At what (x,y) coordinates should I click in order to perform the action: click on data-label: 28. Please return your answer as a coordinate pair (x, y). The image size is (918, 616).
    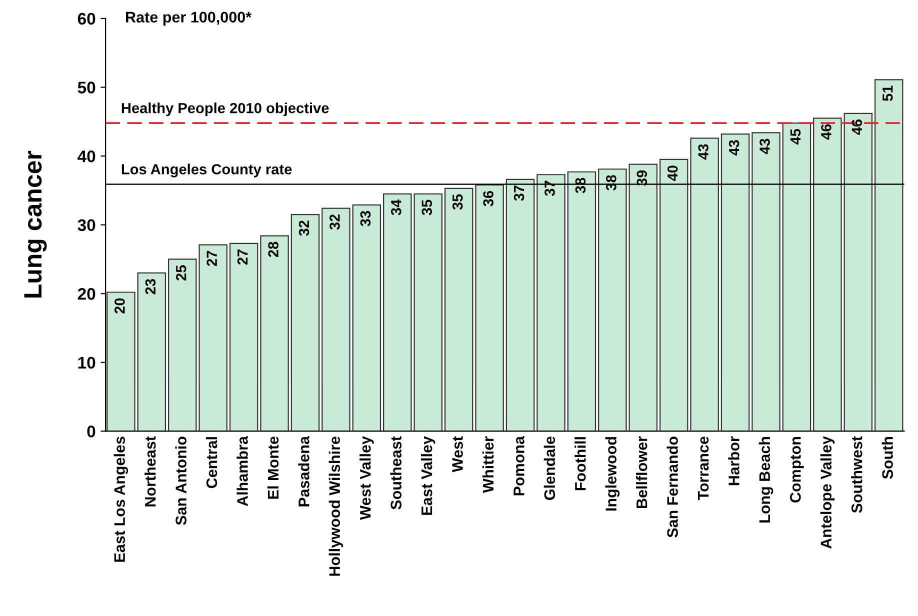
    Looking at the image, I should click on (273, 250).